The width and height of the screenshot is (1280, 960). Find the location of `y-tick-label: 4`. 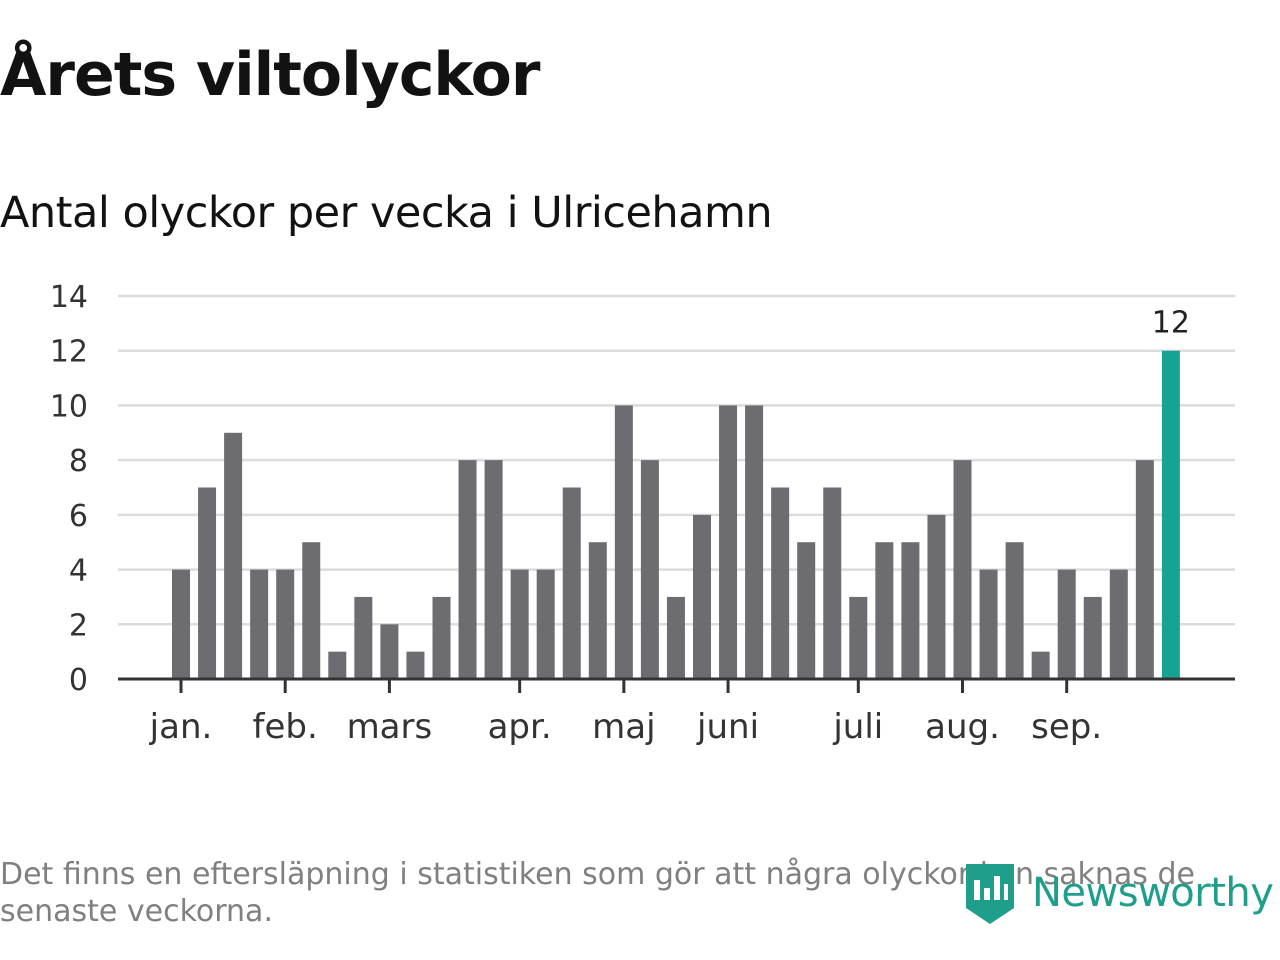

y-tick-label: 4 is located at coordinates (78, 571).